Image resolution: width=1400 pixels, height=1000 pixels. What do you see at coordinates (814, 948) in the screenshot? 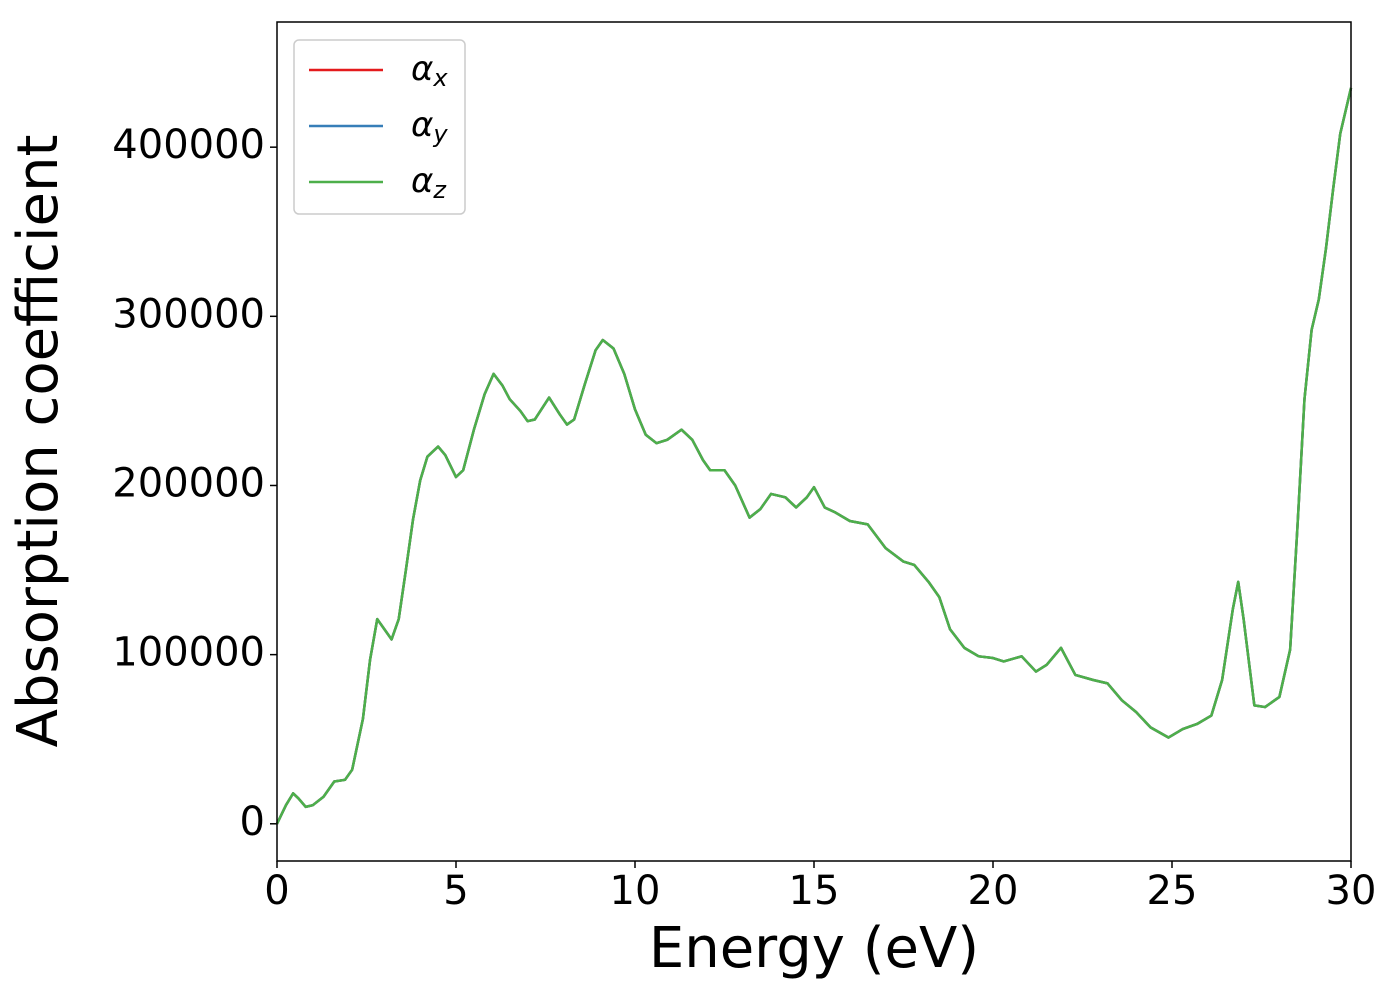
I see `x-axis-label: Energy (eV)` at bounding box center [814, 948].